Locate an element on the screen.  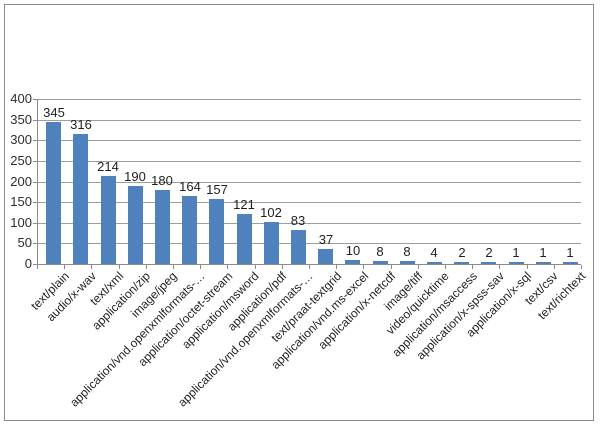
y-axis-tick-label: 300 is located at coordinates (21, 139).